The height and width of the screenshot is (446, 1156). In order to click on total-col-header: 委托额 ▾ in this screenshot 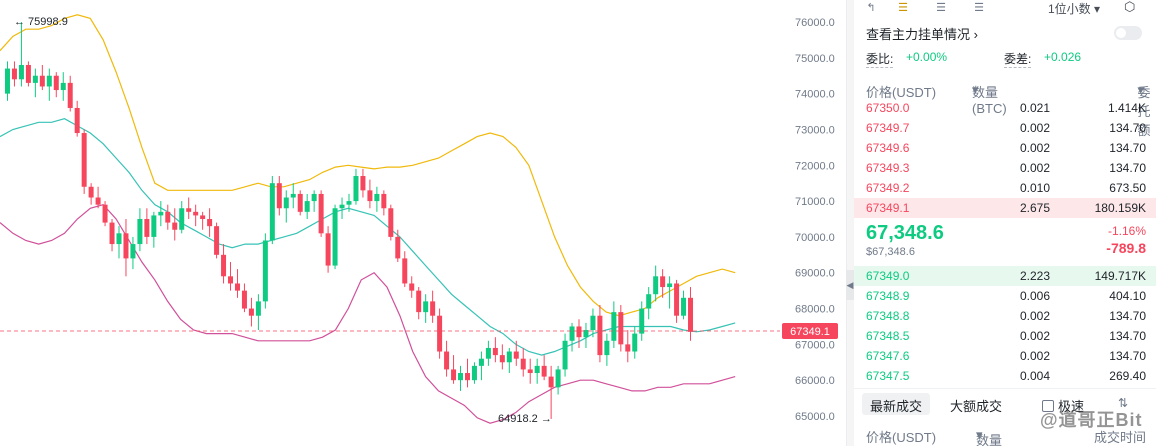, I will do `click(1144, 110)`.